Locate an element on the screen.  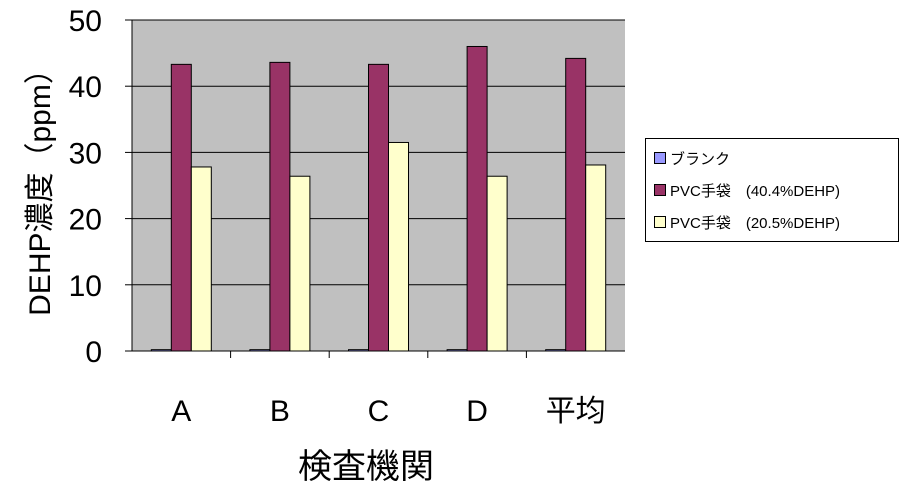
y-tick-label: 20 is located at coordinates (85, 220).